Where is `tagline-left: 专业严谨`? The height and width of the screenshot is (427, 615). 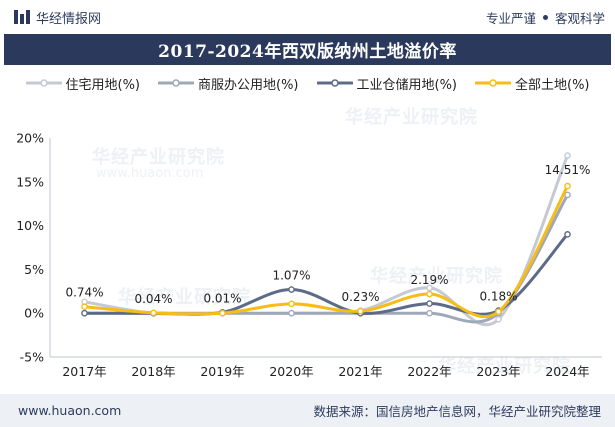 tagline-left: 专业严谨 is located at coordinates (510, 18).